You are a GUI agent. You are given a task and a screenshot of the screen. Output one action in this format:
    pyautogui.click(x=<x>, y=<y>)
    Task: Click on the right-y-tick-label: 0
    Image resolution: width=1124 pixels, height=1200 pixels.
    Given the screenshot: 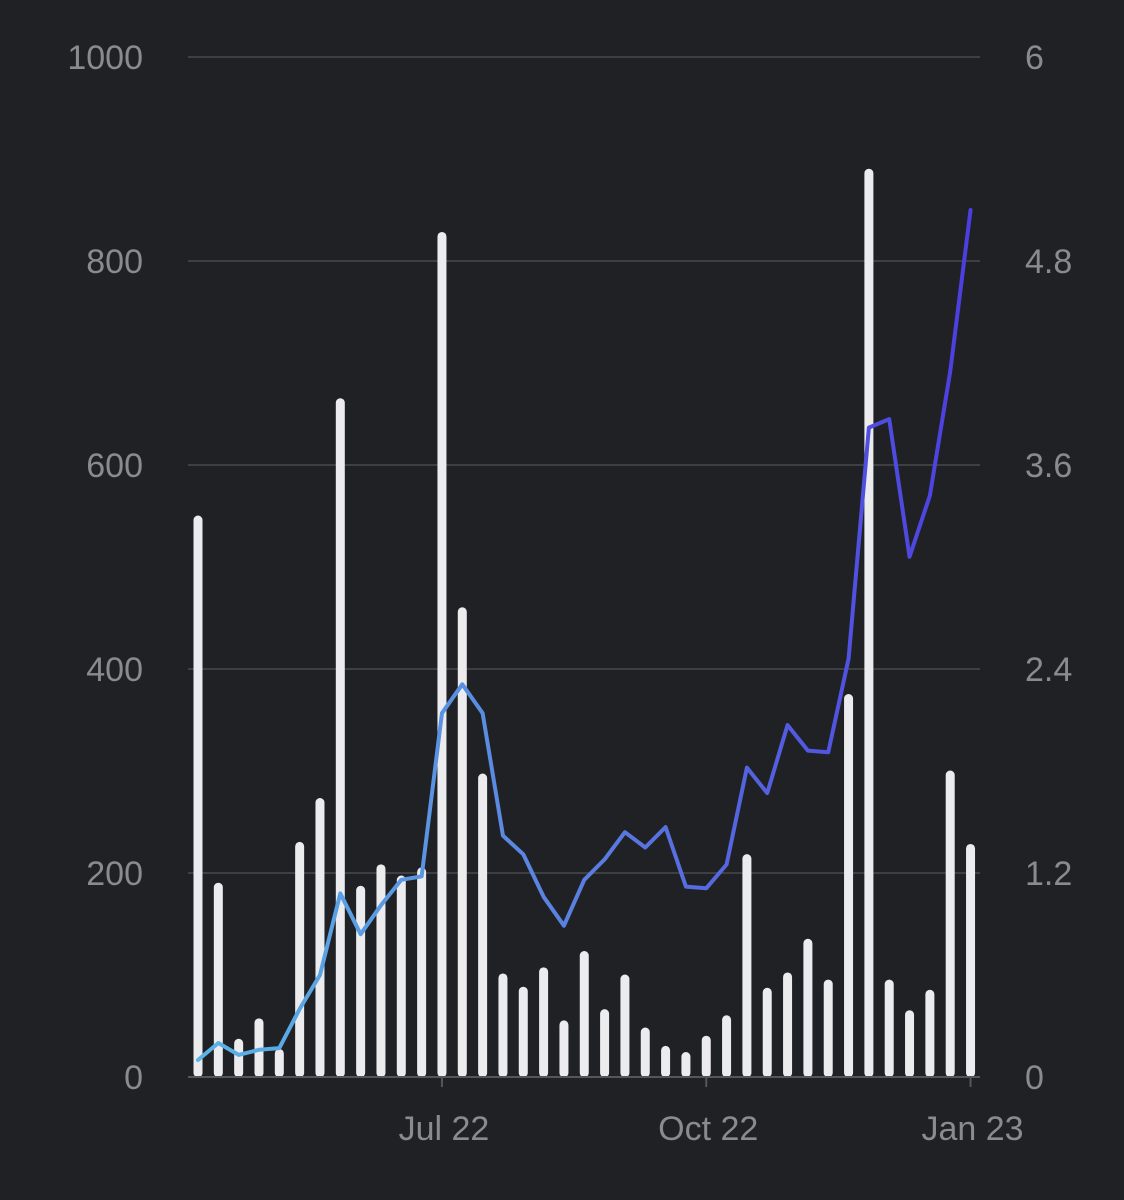 What is the action you would take?
    pyautogui.click(x=1034, y=1078)
    